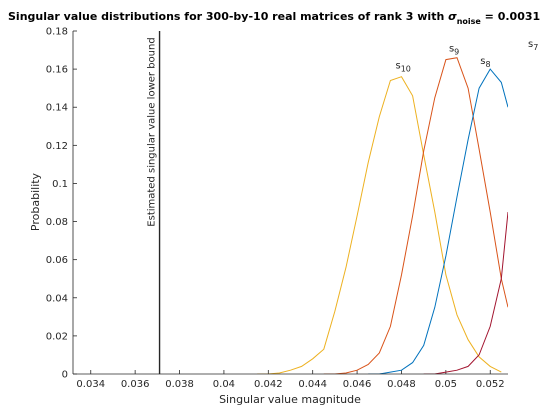 This screenshot has height=420, width=560. Describe the element at coordinates (487, 64) in the screenshot. I see `series-label-subscript: 8` at that location.